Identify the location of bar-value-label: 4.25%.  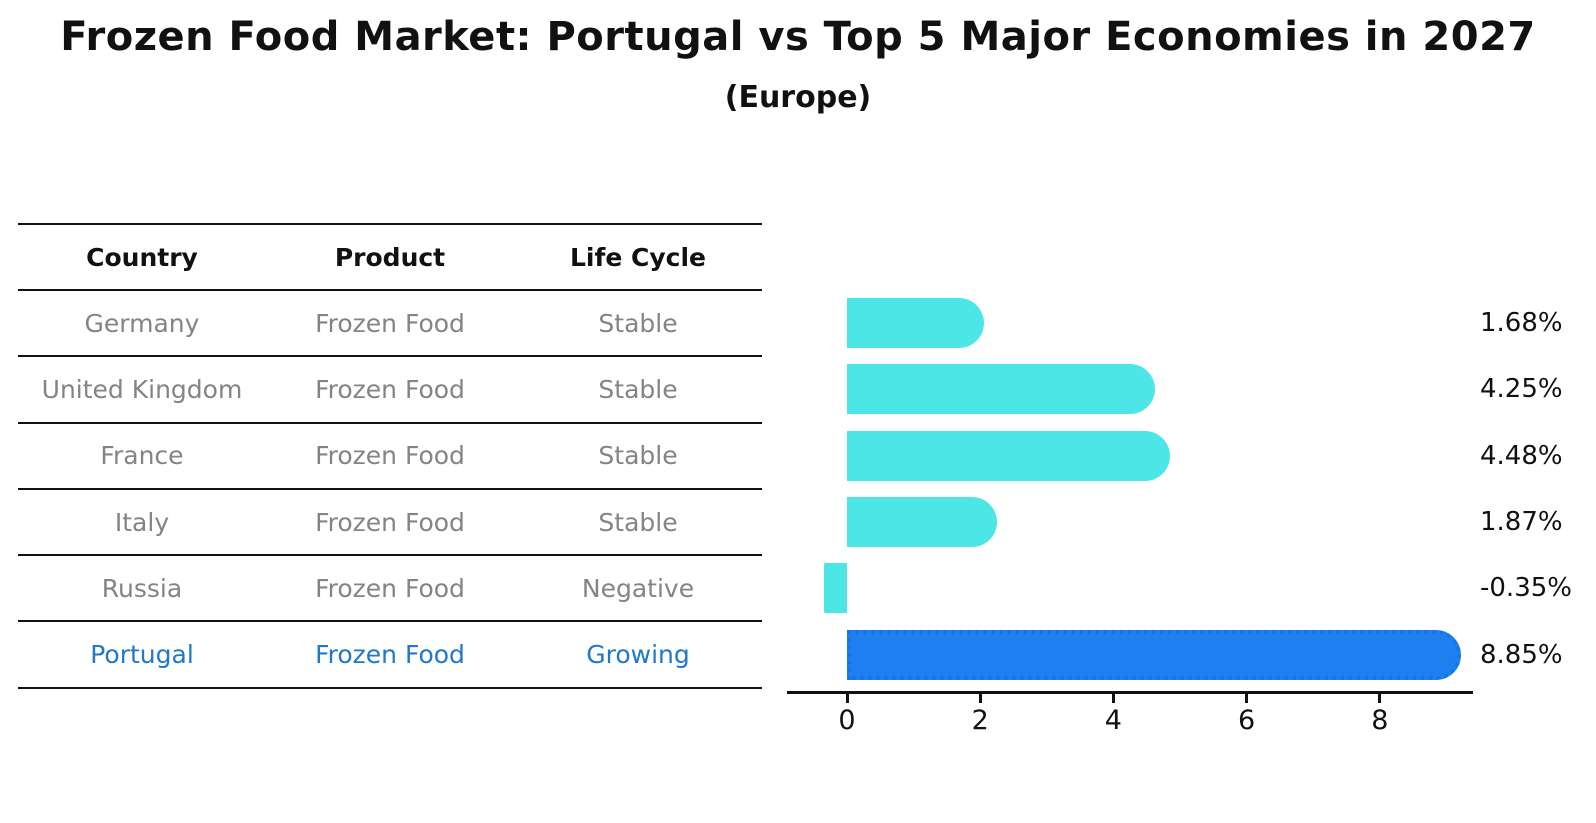
(1521, 389).